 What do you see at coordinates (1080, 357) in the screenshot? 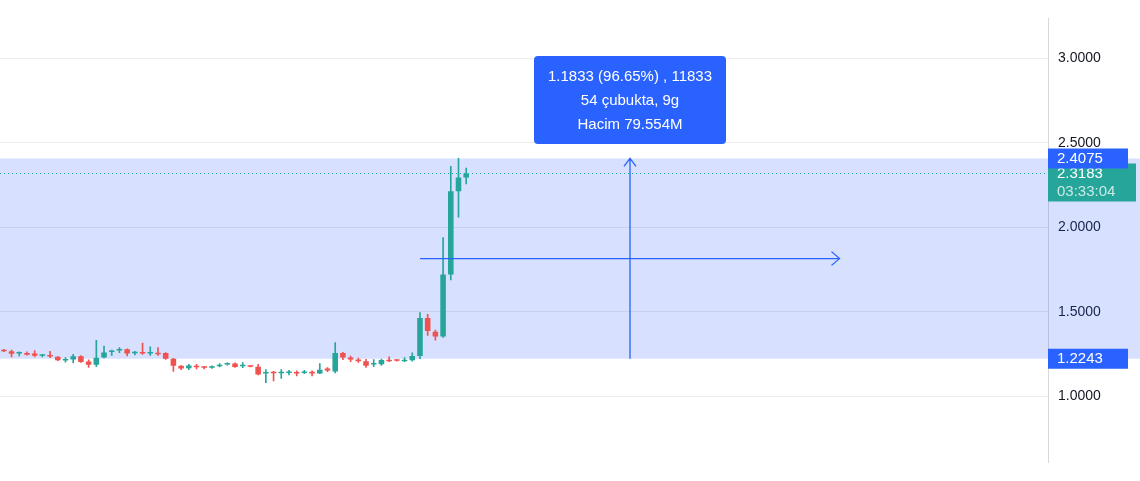
I see `annotation: 1.2243` at bounding box center [1080, 357].